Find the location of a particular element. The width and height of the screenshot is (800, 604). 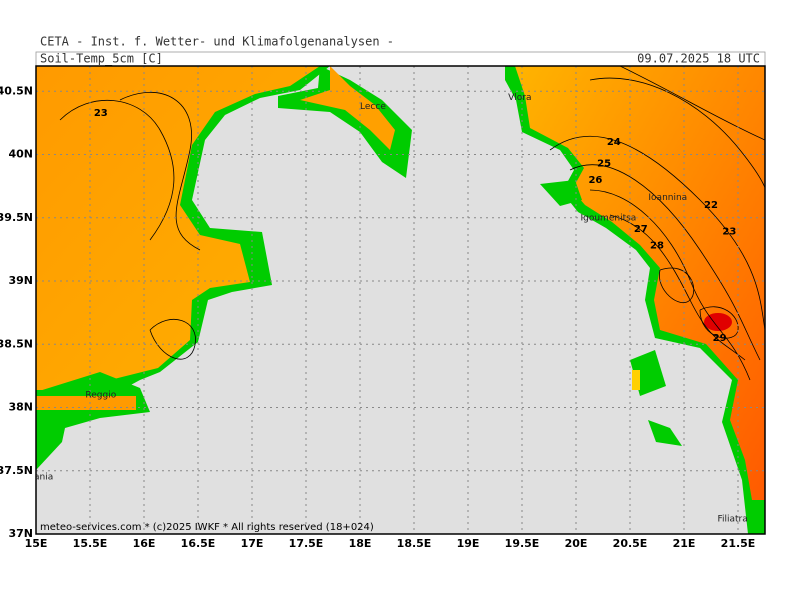

place-label: Catania is located at coordinates (36, 478).